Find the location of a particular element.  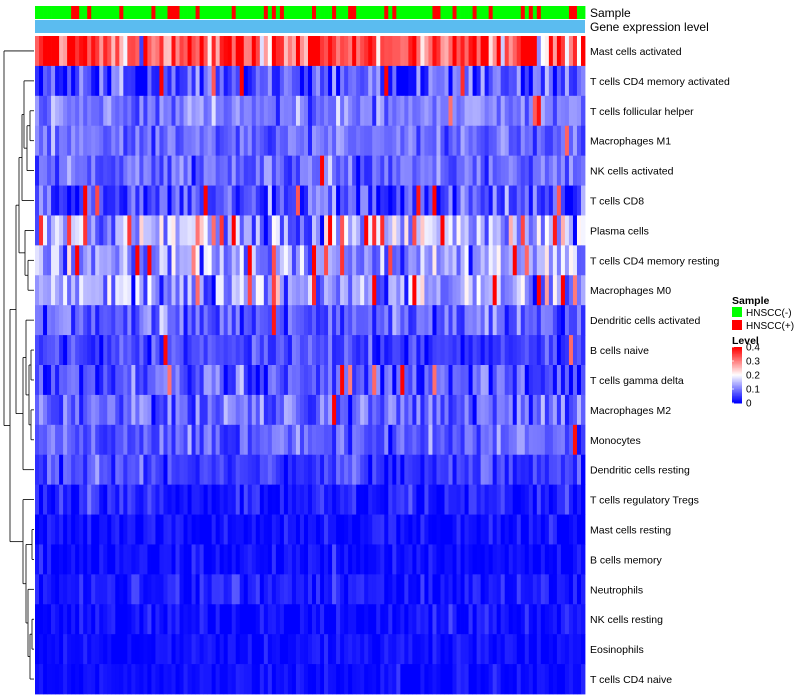

row-label: Neutrophils is located at coordinates (616, 590).